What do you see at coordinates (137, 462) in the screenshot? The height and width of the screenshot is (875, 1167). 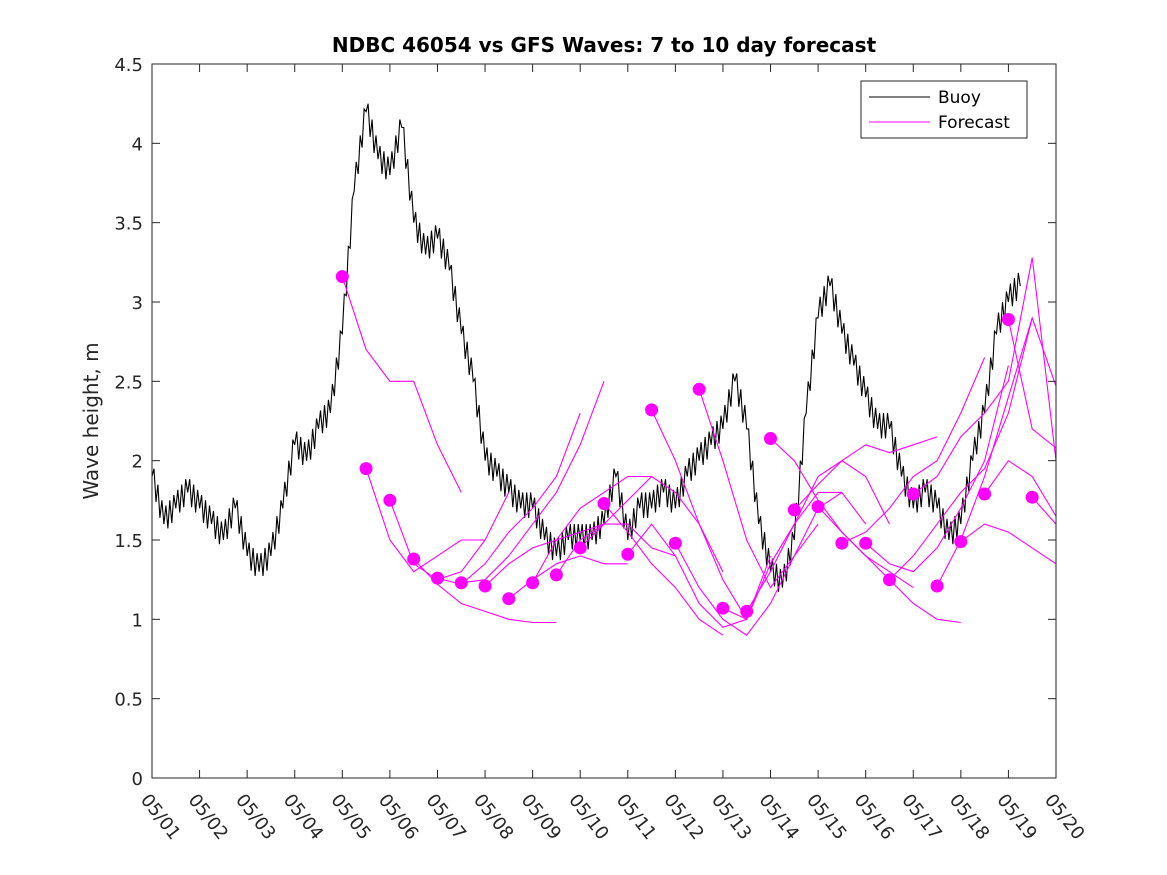 I see `y-tick-label: 2` at bounding box center [137, 462].